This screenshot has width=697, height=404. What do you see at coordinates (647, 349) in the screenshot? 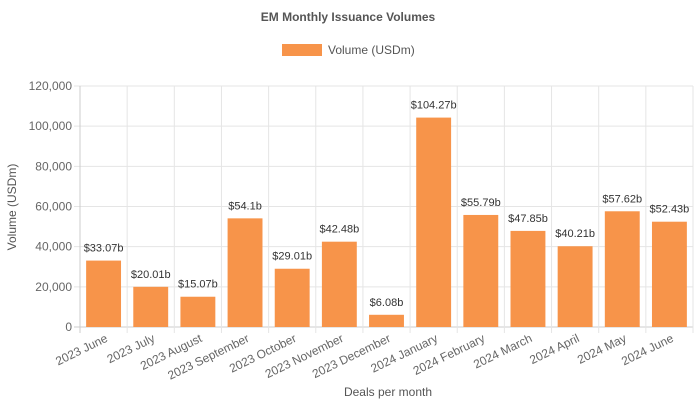
I see `x-tick-label: 2024 June` at bounding box center [647, 349].